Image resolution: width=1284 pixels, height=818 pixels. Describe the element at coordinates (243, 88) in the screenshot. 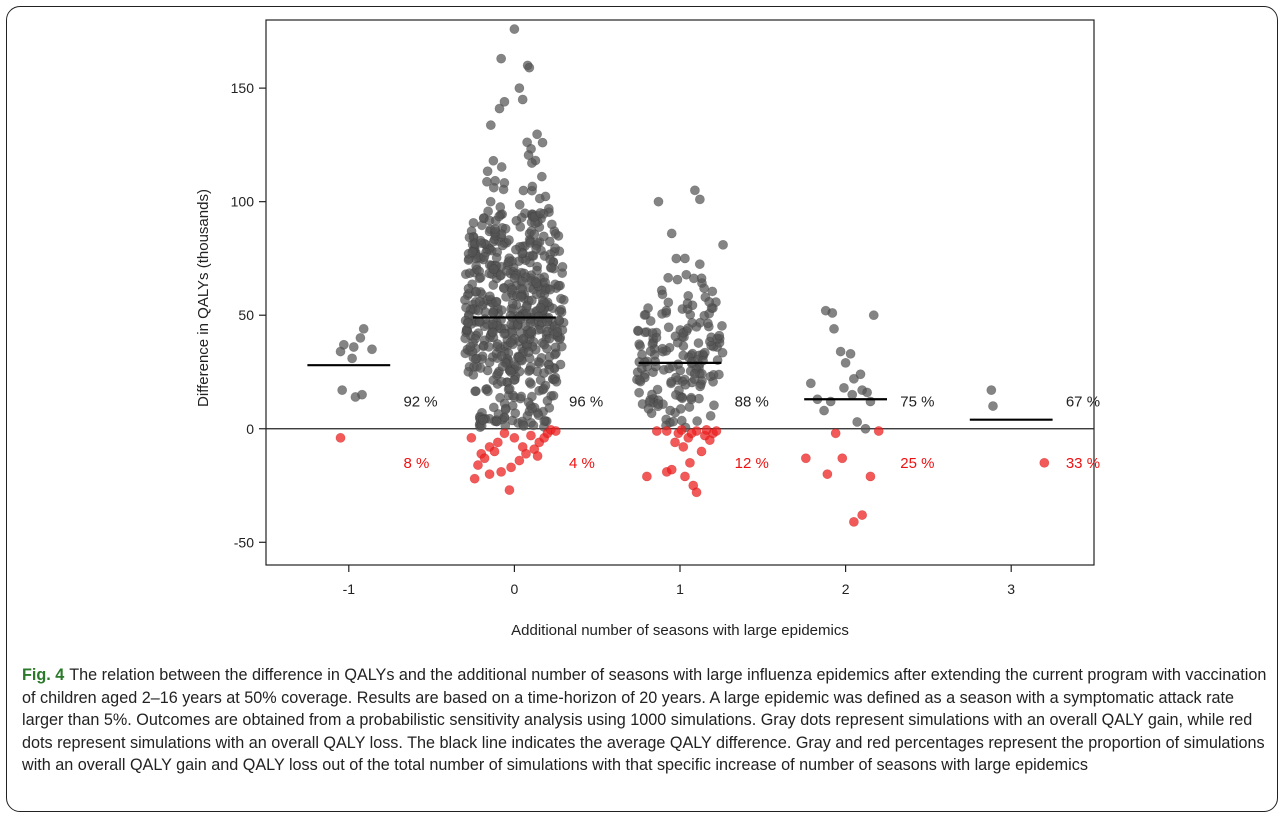

I see `y-tick-label: 150` at that location.